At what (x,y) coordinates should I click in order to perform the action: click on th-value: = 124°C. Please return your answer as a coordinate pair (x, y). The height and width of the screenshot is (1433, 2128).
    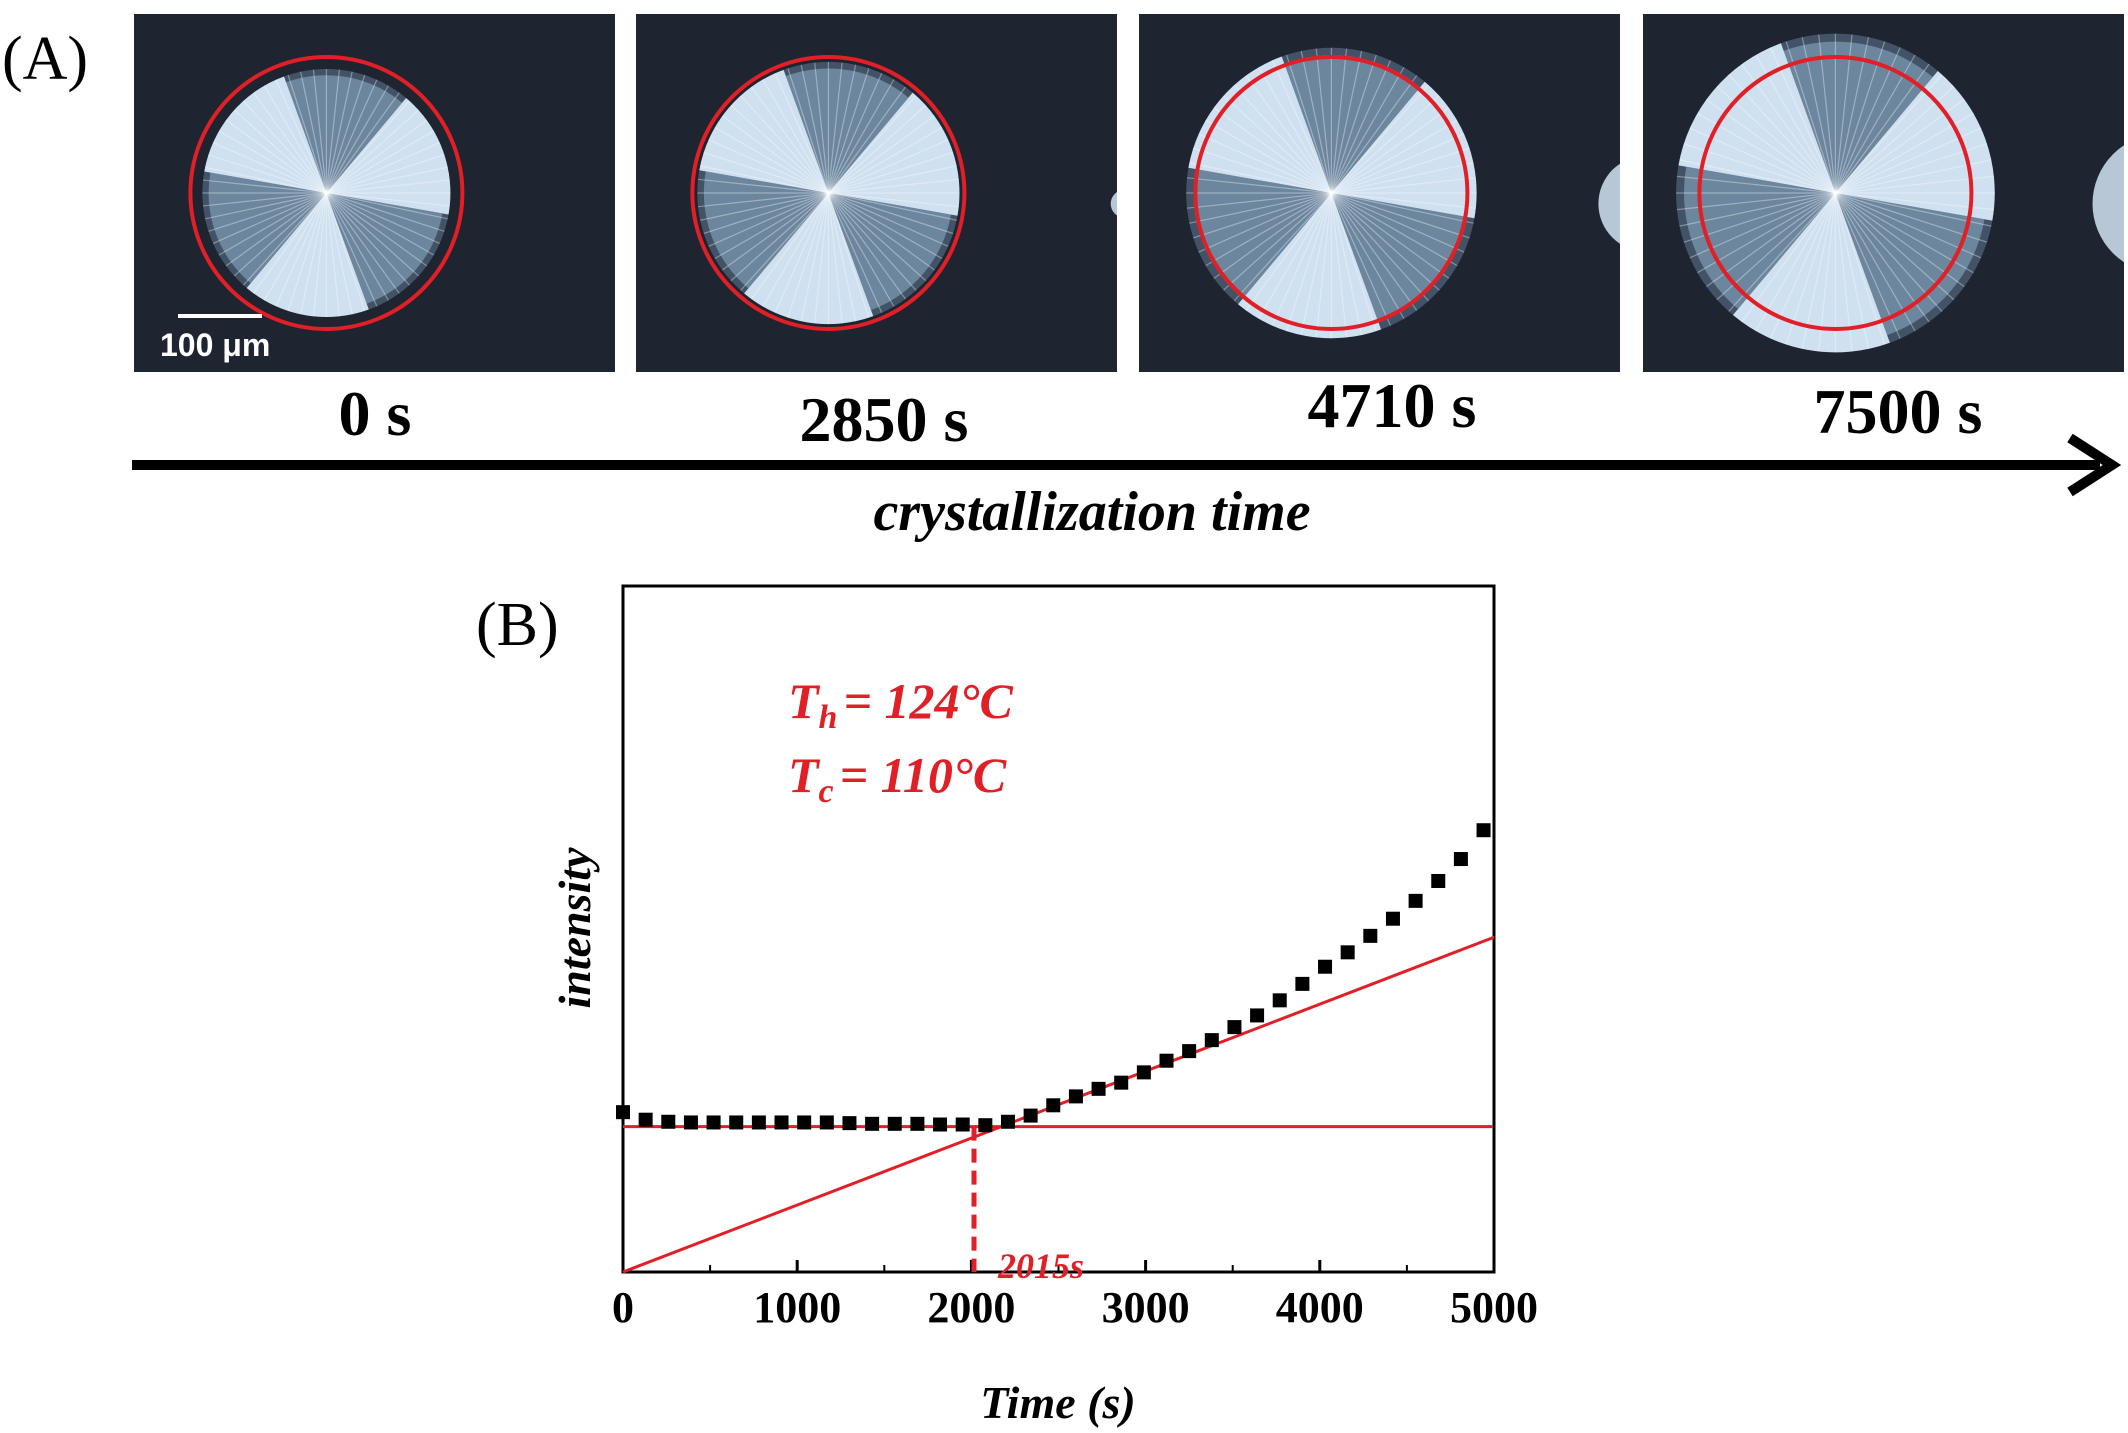
    Looking at the image, I should click on (928, 701).